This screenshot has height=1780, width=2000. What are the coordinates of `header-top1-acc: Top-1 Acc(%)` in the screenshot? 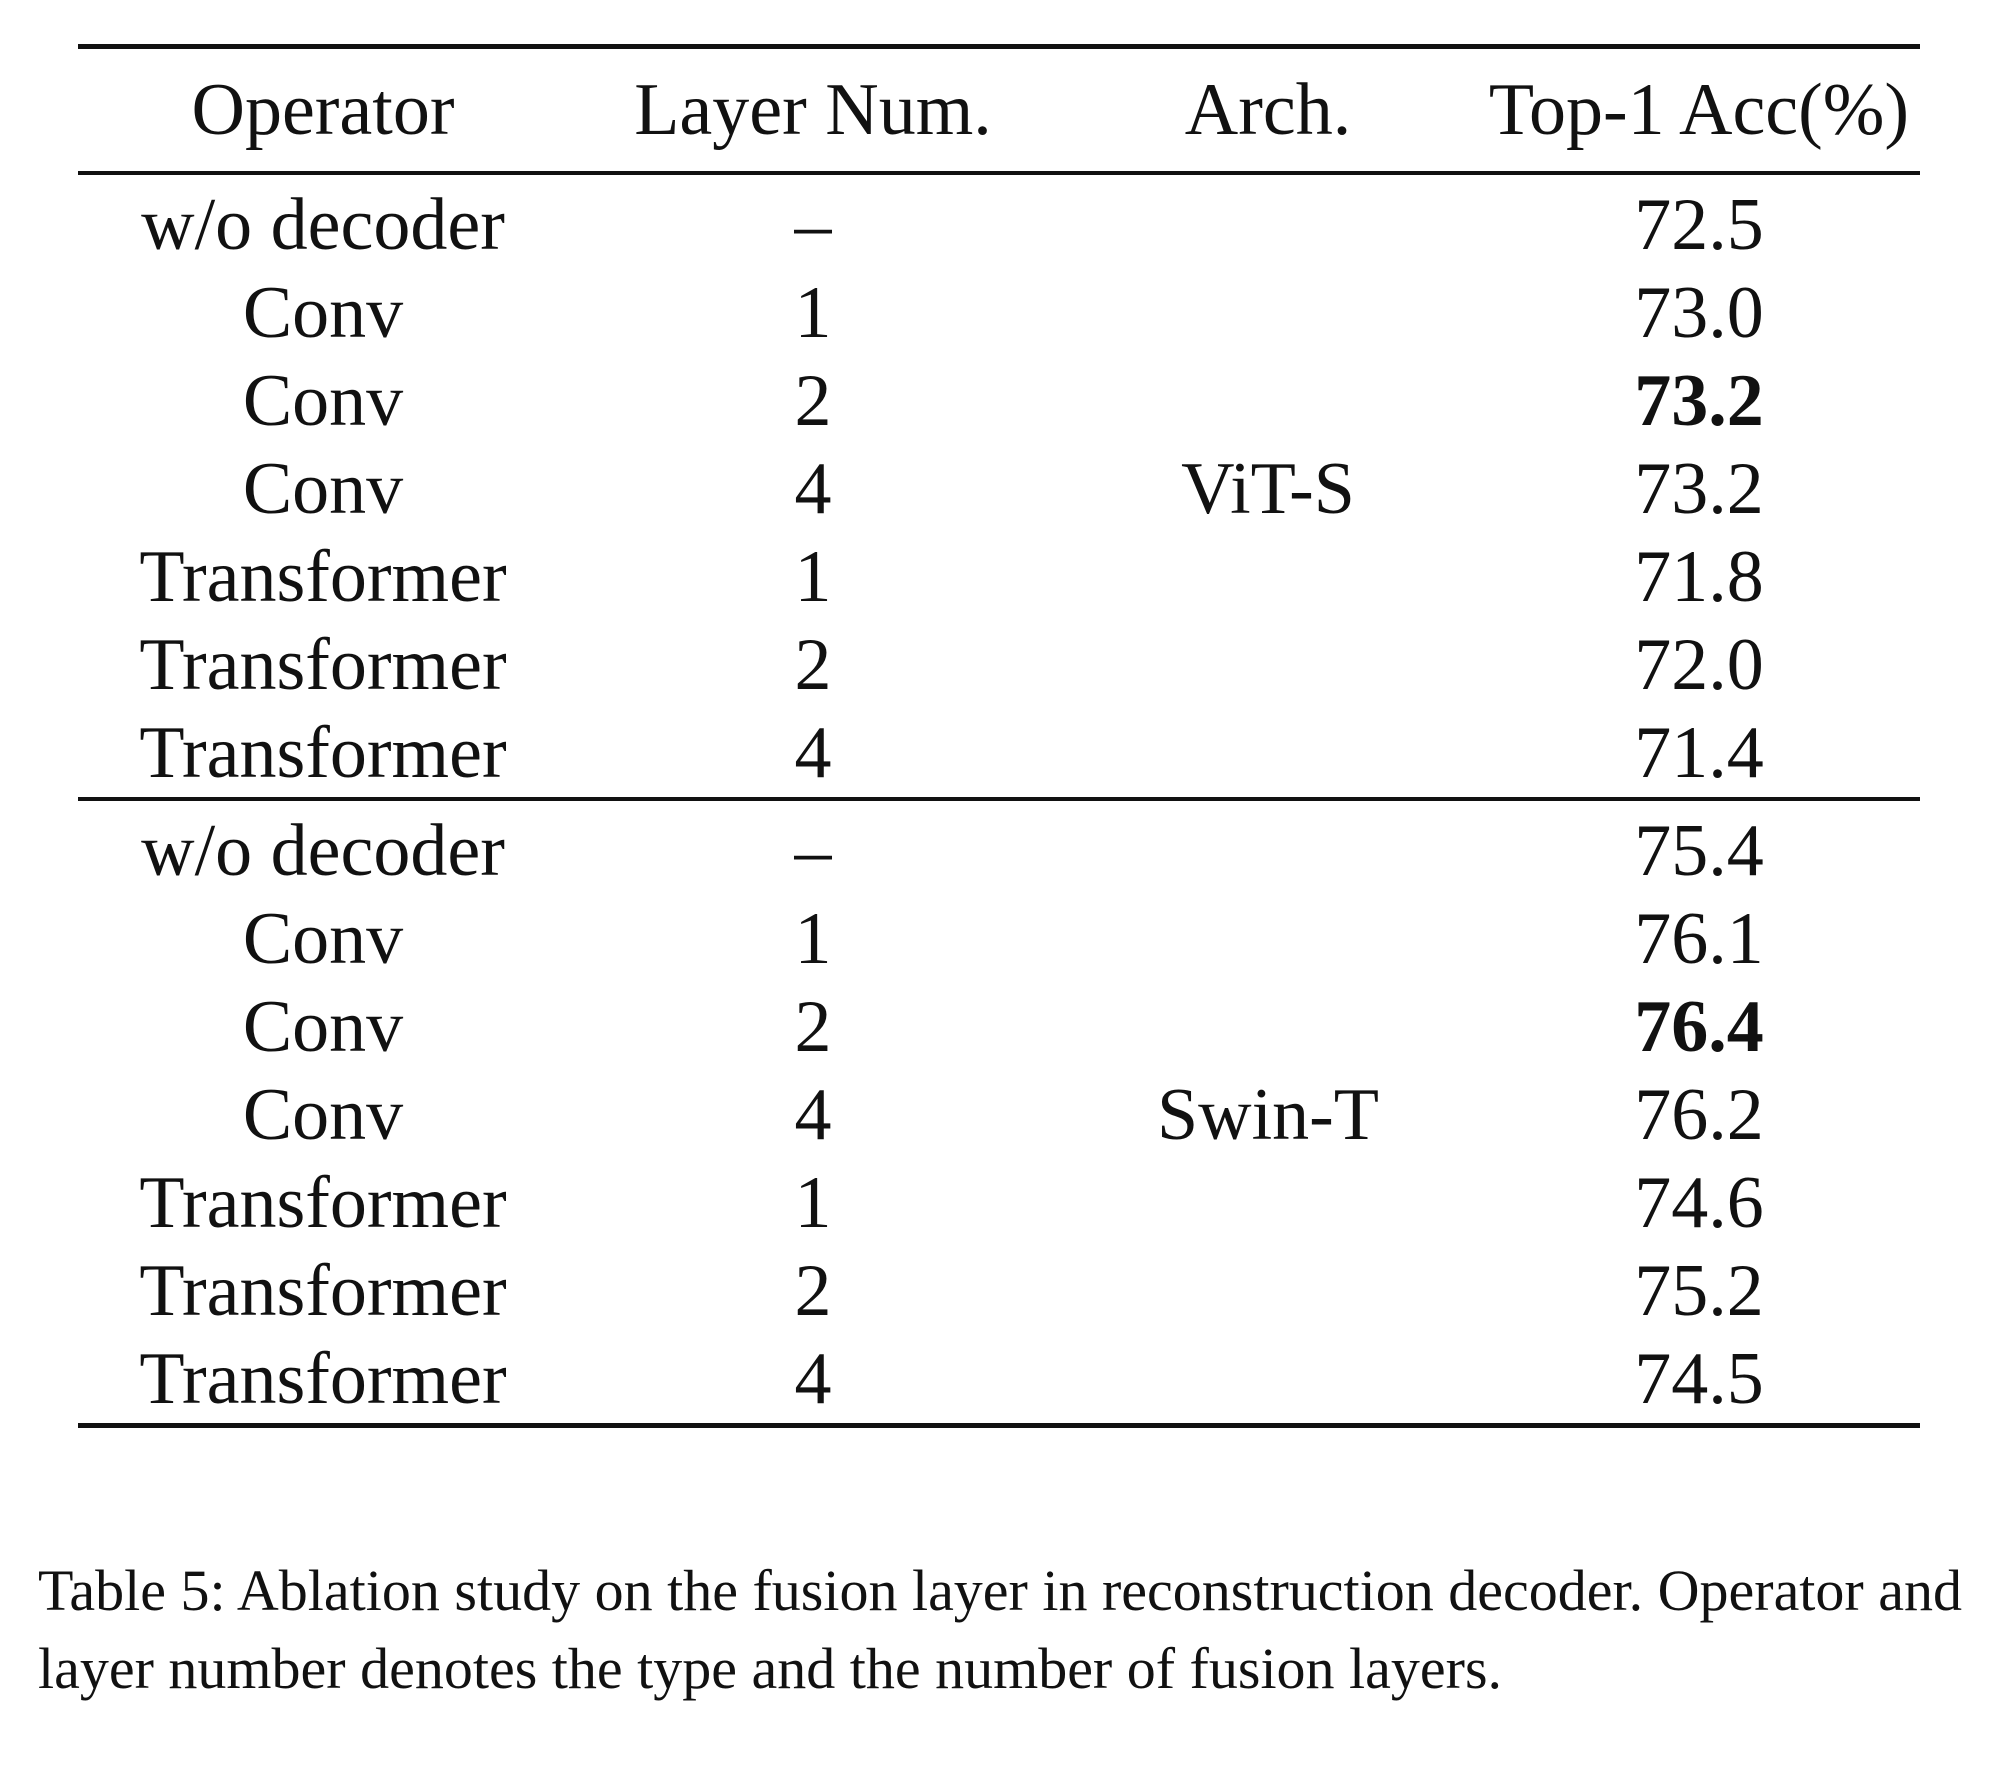 It's located at (1699, 110).